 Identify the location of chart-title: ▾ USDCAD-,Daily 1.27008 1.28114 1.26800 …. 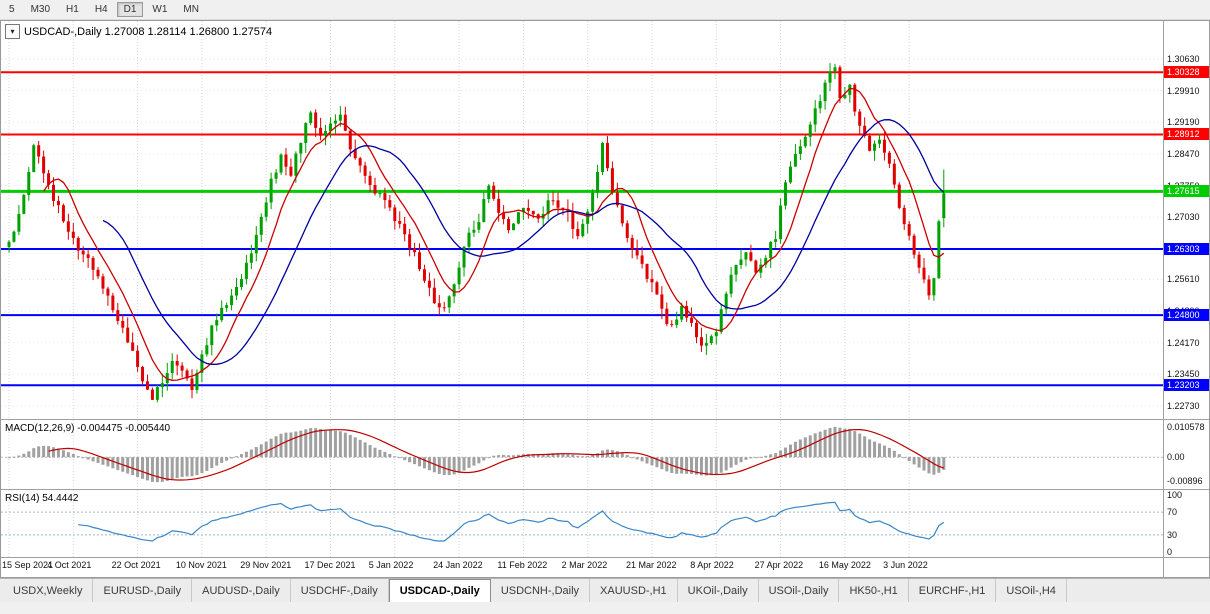
(138, 31).